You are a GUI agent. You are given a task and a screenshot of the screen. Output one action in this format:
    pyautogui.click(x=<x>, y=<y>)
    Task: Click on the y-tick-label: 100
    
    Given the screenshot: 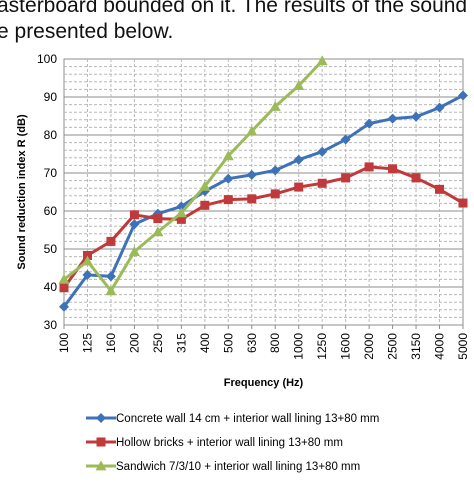 What is the action you would take?
    pyautogui.click(x=47, y=59)
    